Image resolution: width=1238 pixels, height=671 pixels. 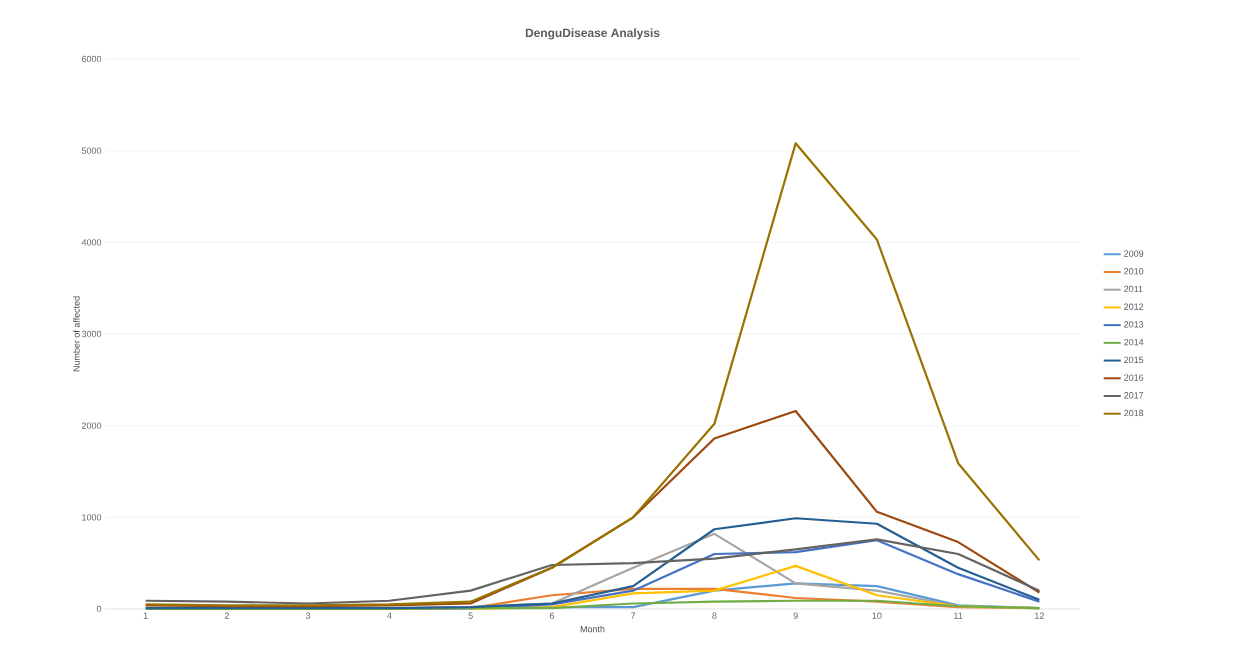 What do you see at coordinates (226, 615) in the screenshot?
I see `x-tick-label: 2` at bounding box center [226, 615].